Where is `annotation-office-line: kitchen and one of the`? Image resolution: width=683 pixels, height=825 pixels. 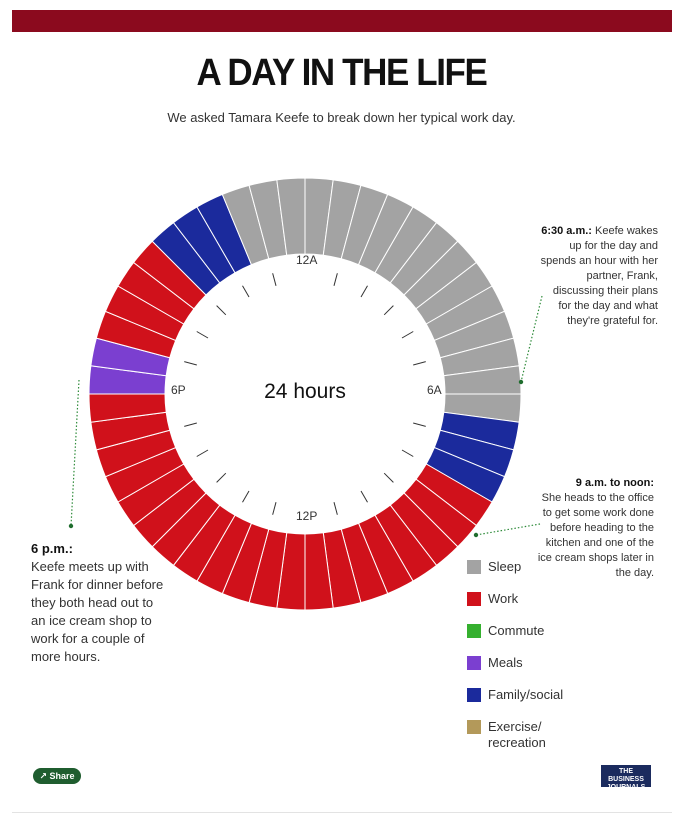
annotation-office-line: kitchen and one of the is located at coordinates (599, 543).